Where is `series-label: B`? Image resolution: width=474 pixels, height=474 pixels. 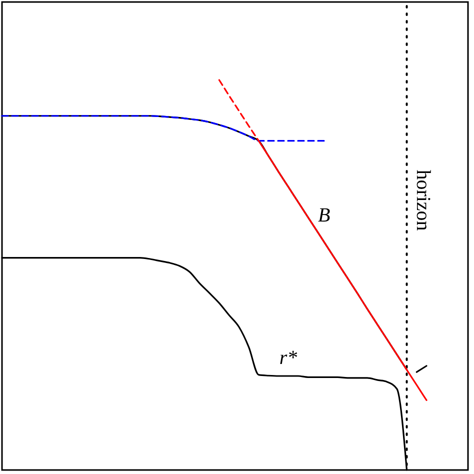
series-label: B is located at coordinates (324, 215).